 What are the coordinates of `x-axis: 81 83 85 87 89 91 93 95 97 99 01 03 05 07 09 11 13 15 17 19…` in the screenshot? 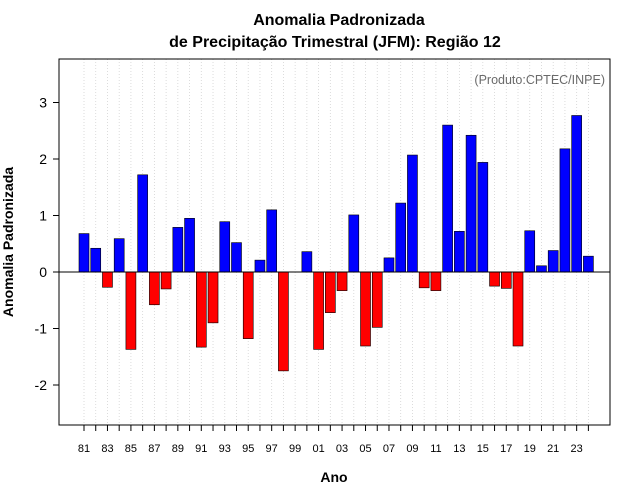 It's located at (333, 440).